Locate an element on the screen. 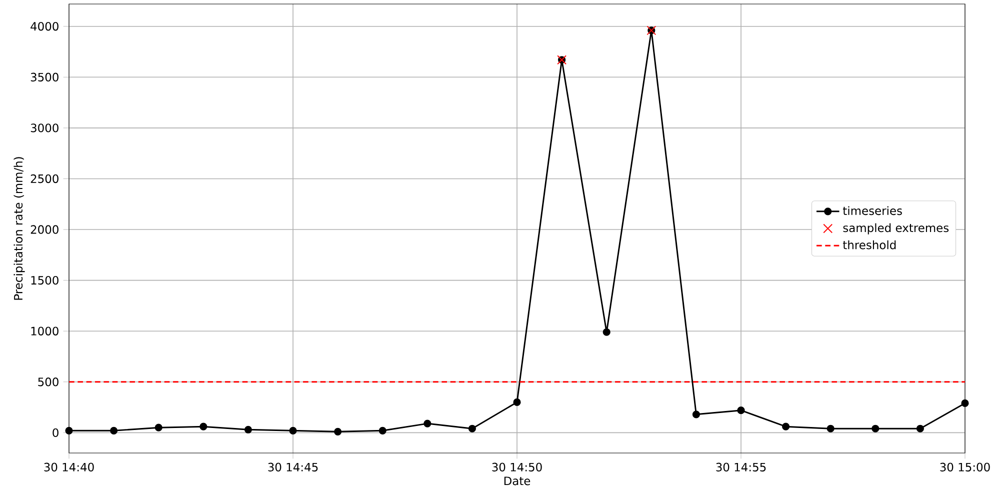 This screenshot has width=1000, height=500. y-tick-label: 3500 is located at coordinates (44, 77).